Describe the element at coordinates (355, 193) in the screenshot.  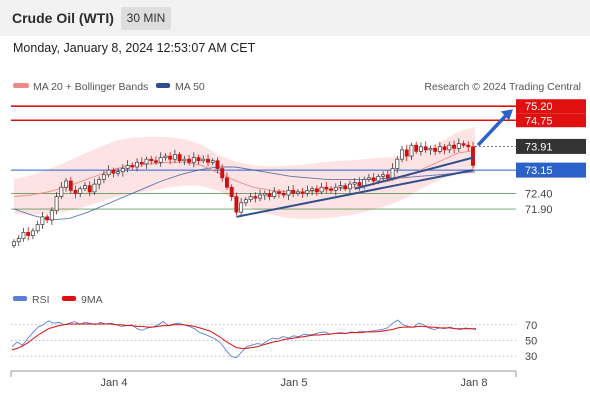
I see `trendline-support` at that location.